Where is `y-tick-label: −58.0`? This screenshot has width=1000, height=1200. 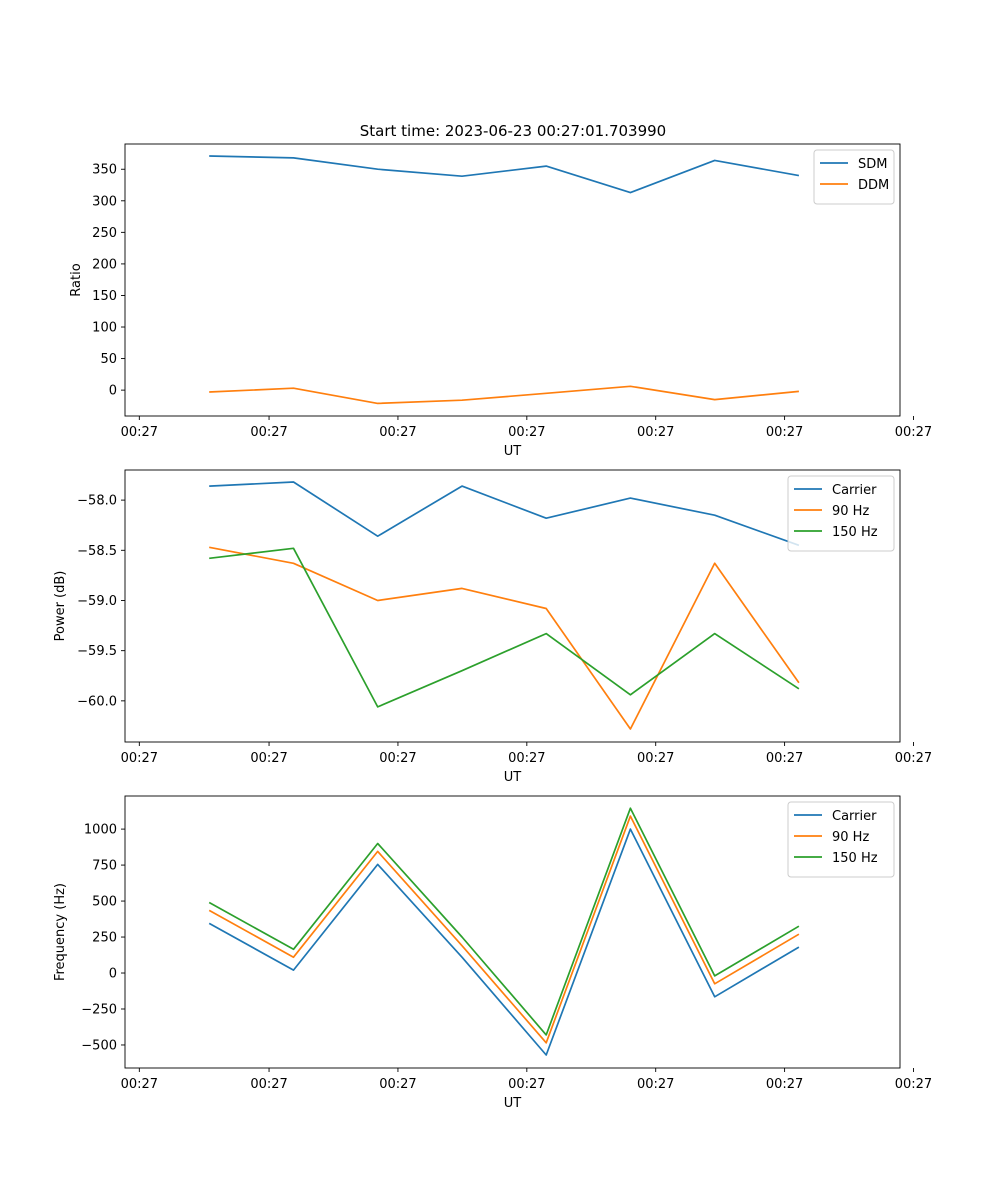 y-tick-label: −58.0 is located at coordinates (97, 501).